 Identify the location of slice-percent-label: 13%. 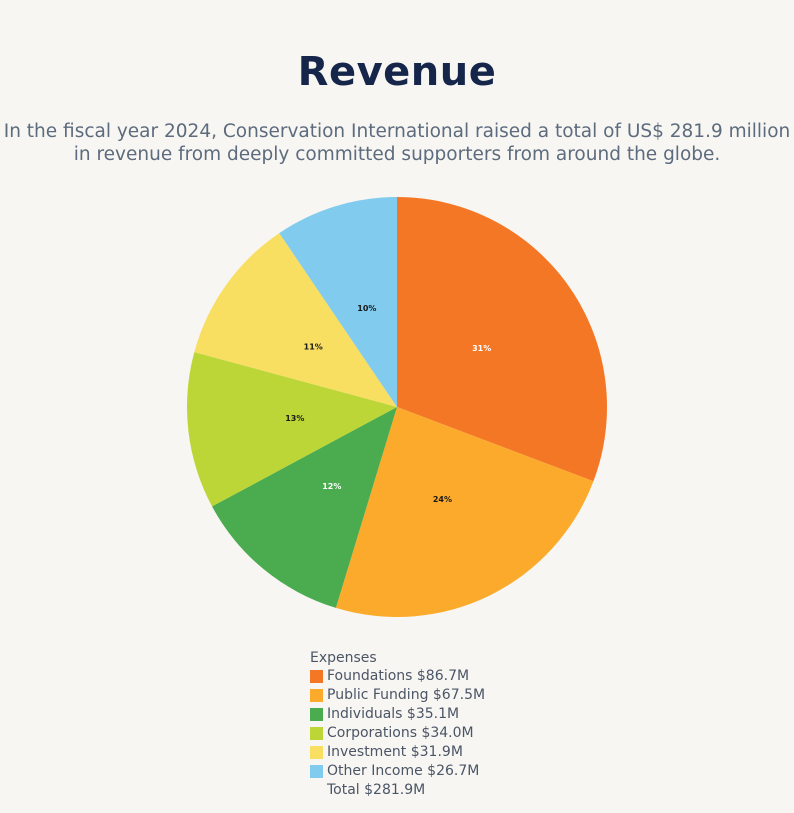
(294, 418).